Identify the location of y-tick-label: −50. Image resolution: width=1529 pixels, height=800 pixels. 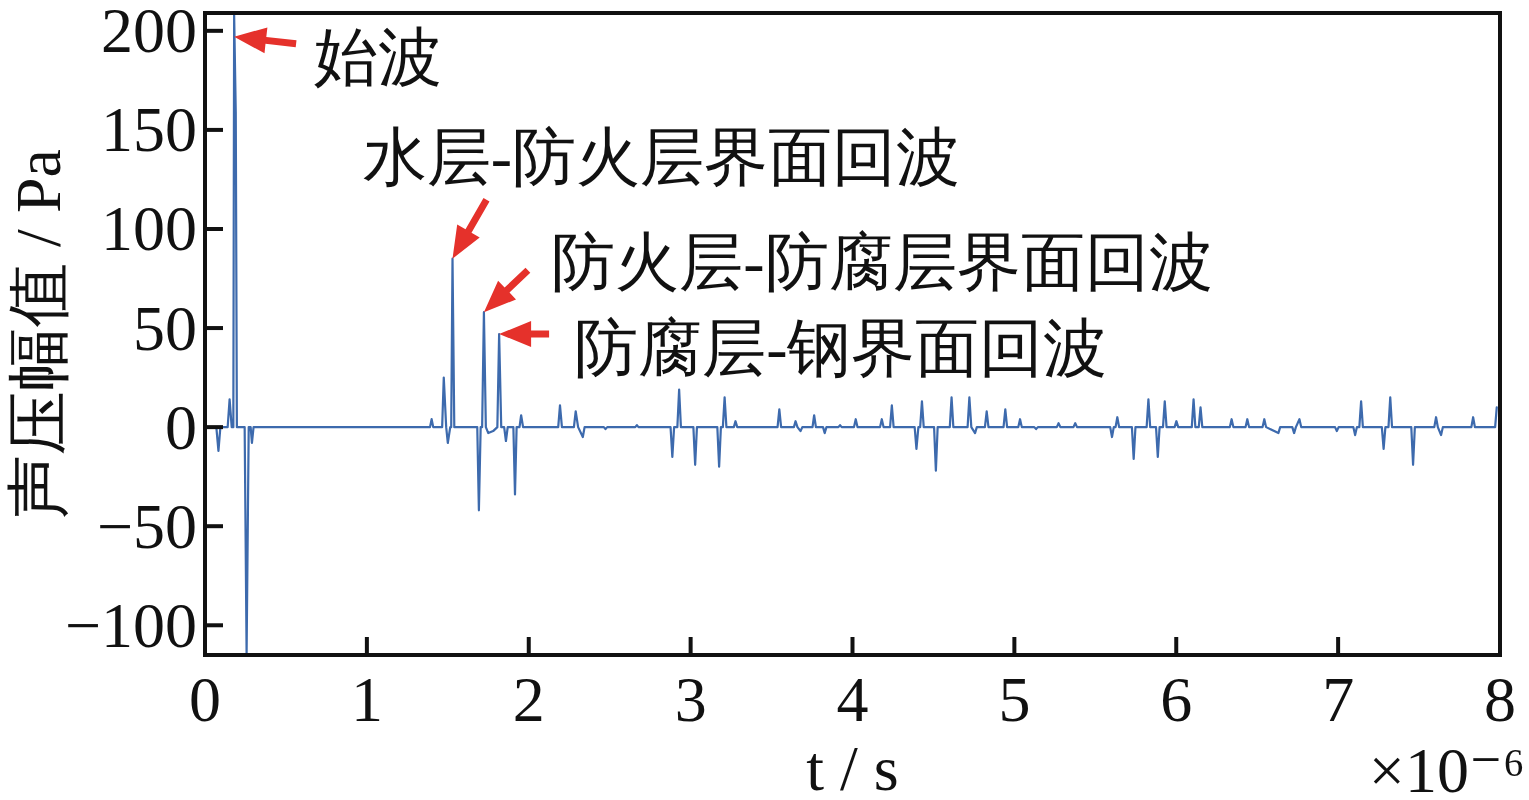
(146, 526).